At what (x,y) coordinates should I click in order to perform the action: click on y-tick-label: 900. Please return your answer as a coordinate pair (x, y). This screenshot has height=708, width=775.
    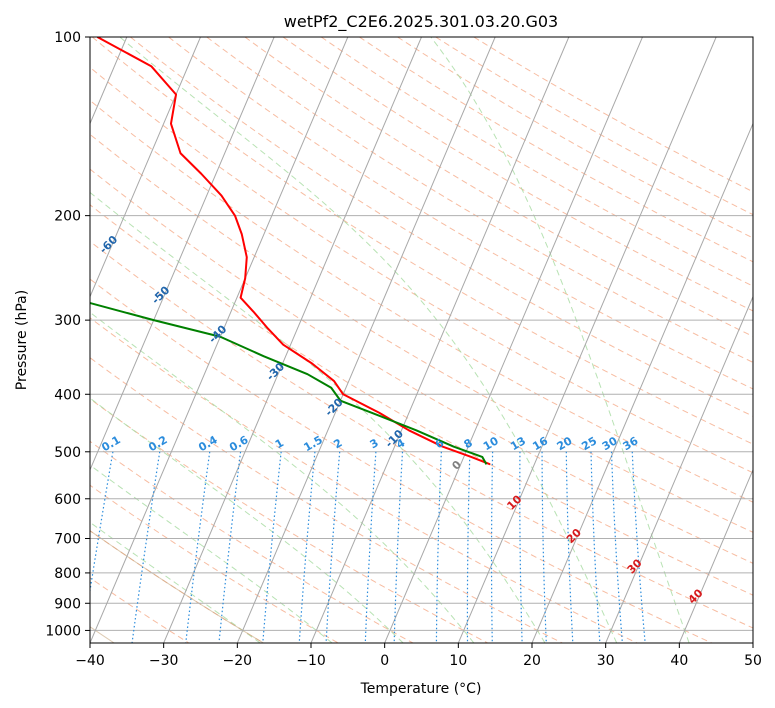
    Looking at the image, I should click on (67, 604).